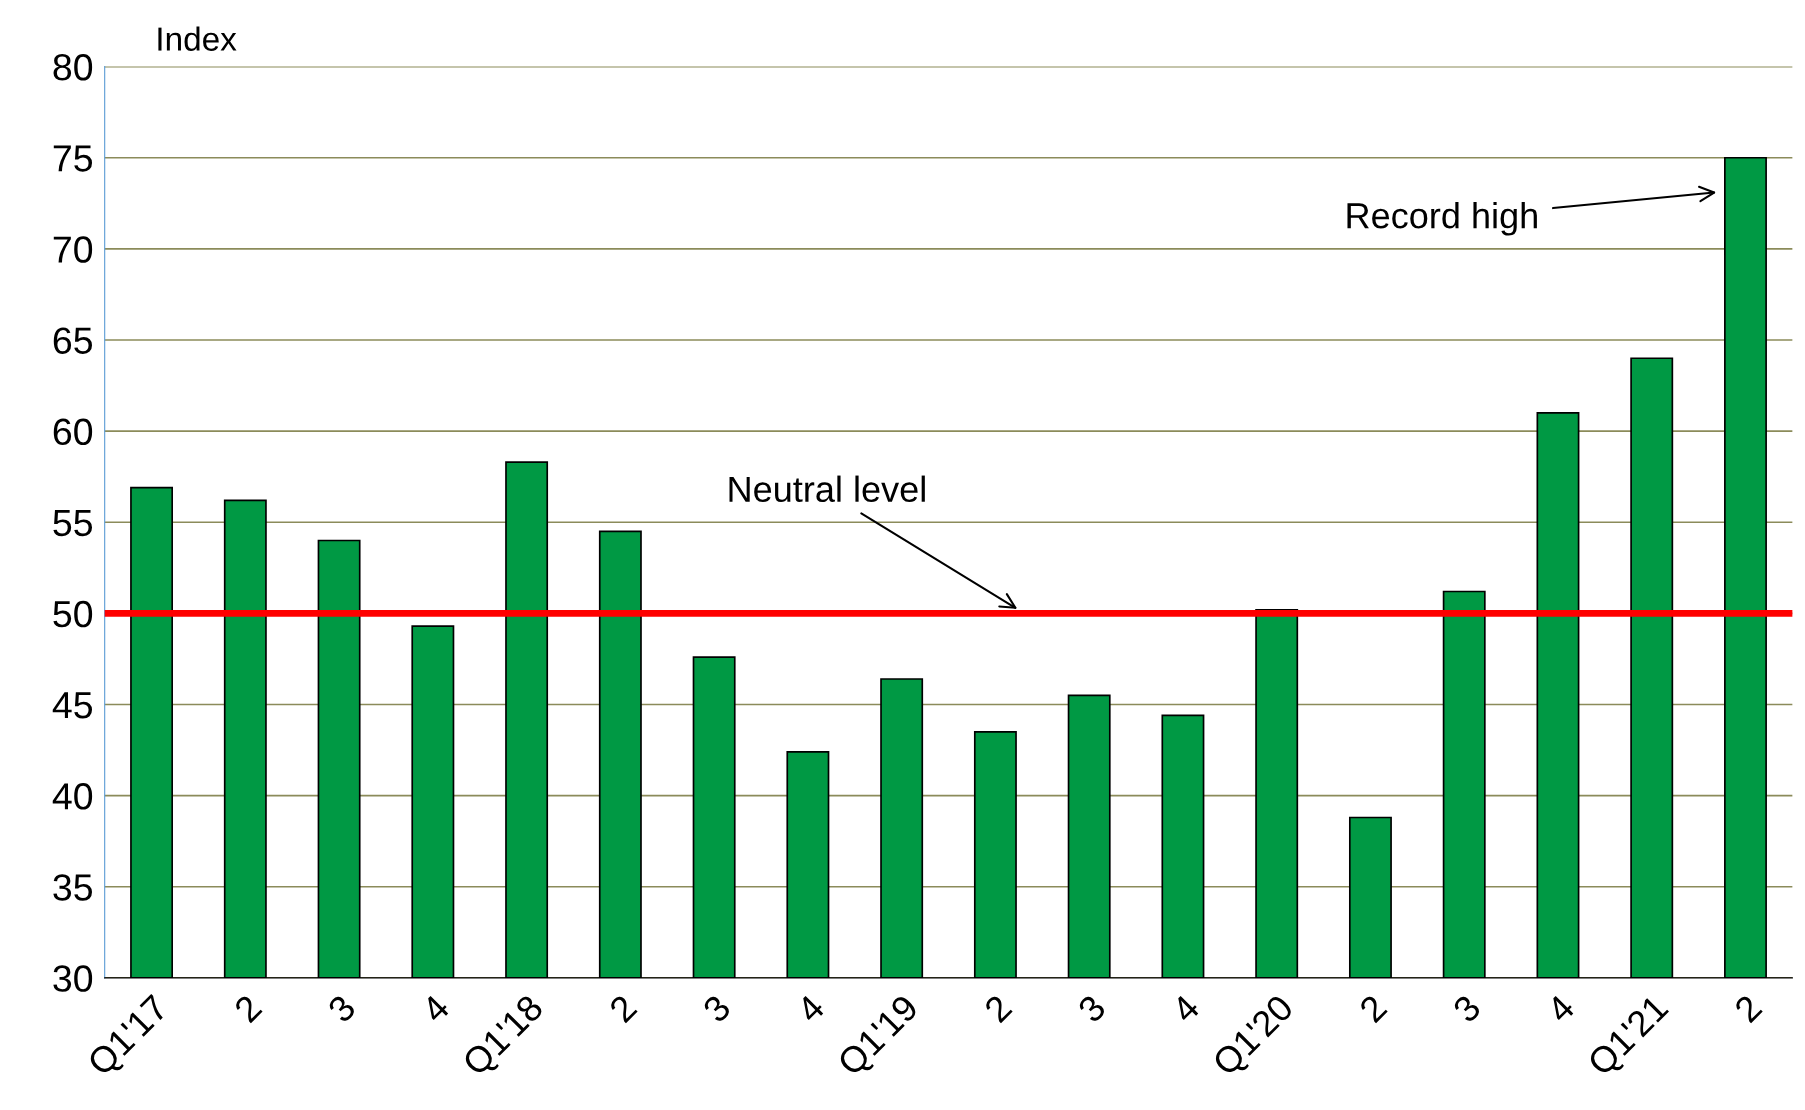 Image resolution: width=1805 pixels, height=1110 pixels. I want to click on ref-line-label: Neutral level, so click(827, 489).